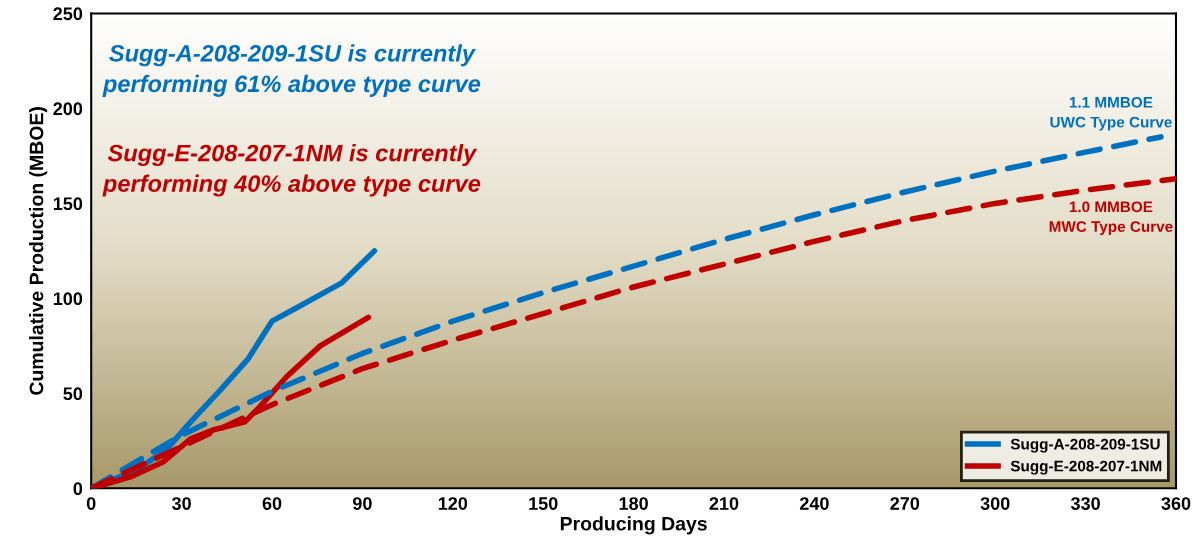 This screenshot has width=1200, height=560. Describe the element at coordinates (543, 503) in the screenshot. I see `x-tick-label: 150` at that location.